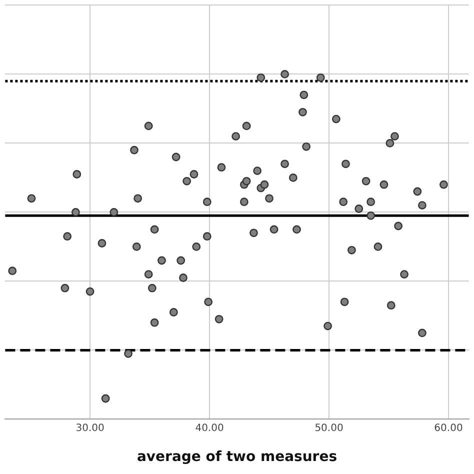  Describe the element at coordinates (90, 428) in the screenshot. I see `x-tick-label: 30.00` at that location.